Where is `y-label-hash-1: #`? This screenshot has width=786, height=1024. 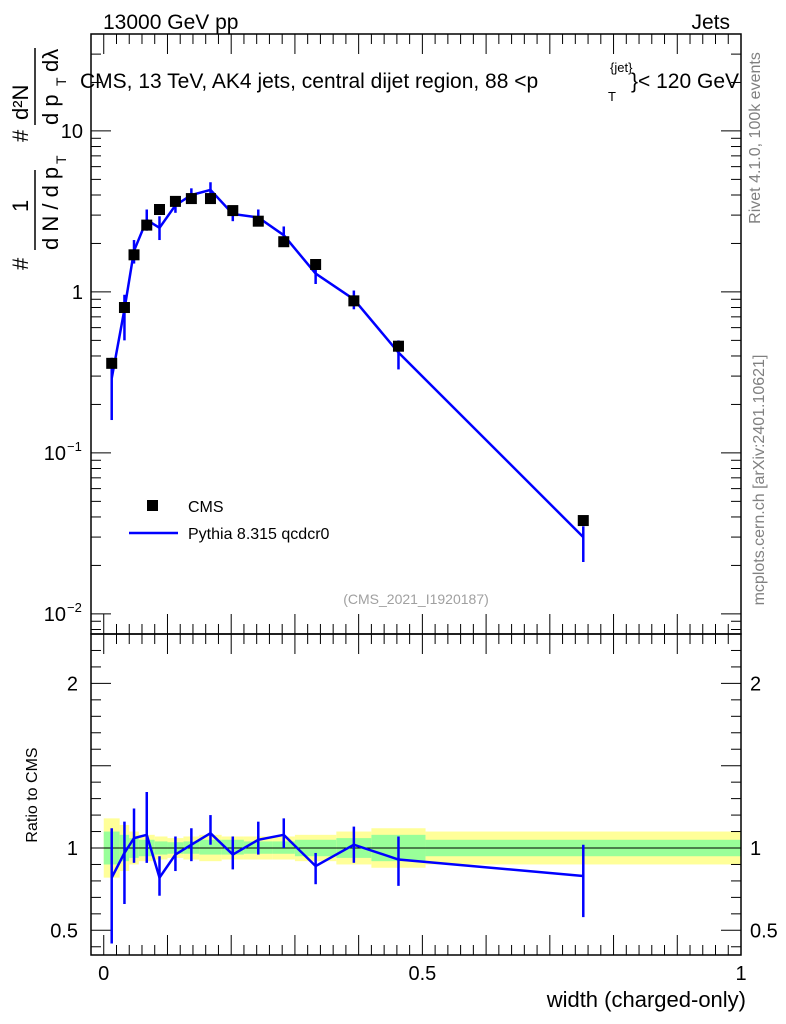 y-label-hash-1: # is located at coordinates (20, 263).